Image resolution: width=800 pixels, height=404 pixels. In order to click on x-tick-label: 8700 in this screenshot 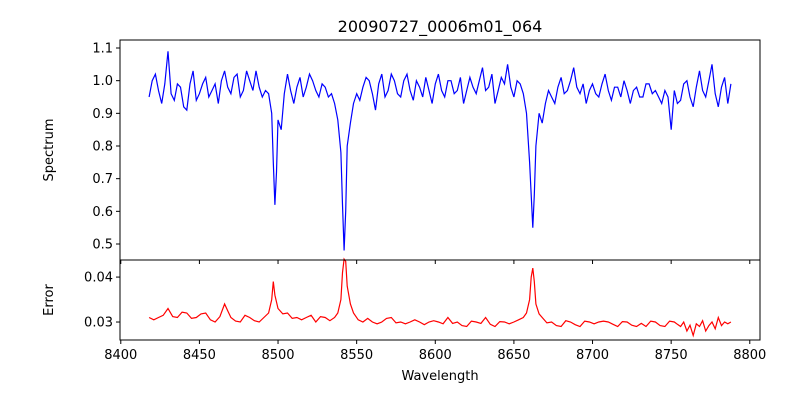, I will do `click(592, 355)`.